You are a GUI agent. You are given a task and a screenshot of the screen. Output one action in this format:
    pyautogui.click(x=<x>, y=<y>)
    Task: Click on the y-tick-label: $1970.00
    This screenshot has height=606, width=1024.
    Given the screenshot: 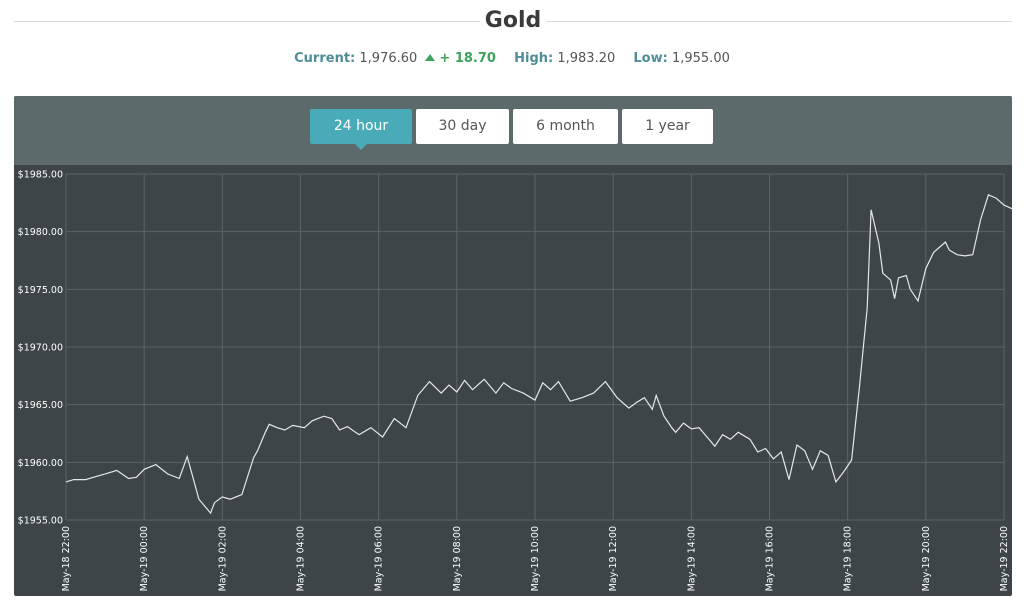 What is the action you would take?
    pyautogui.click(x=40, y=348)
    